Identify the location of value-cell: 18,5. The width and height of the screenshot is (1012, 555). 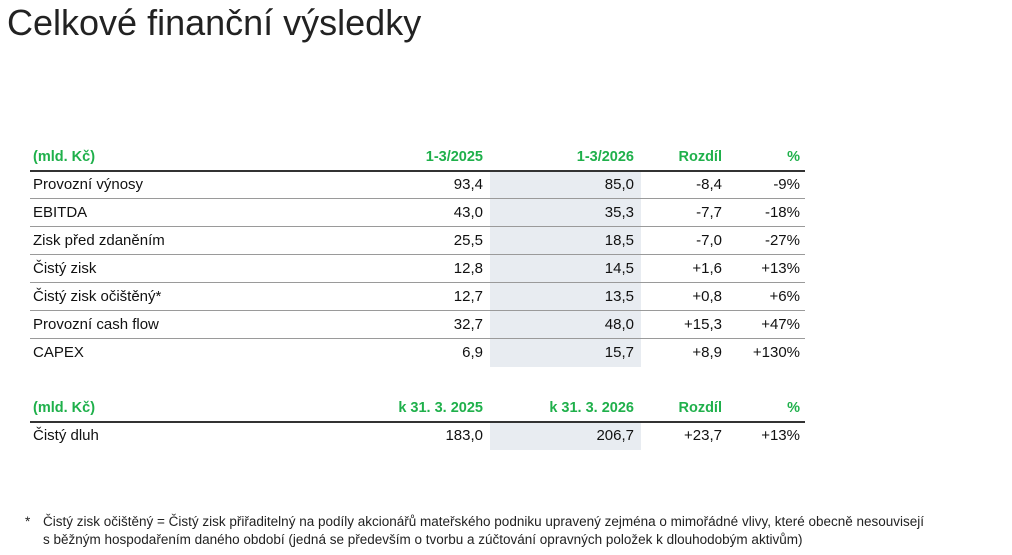
(619, 240).